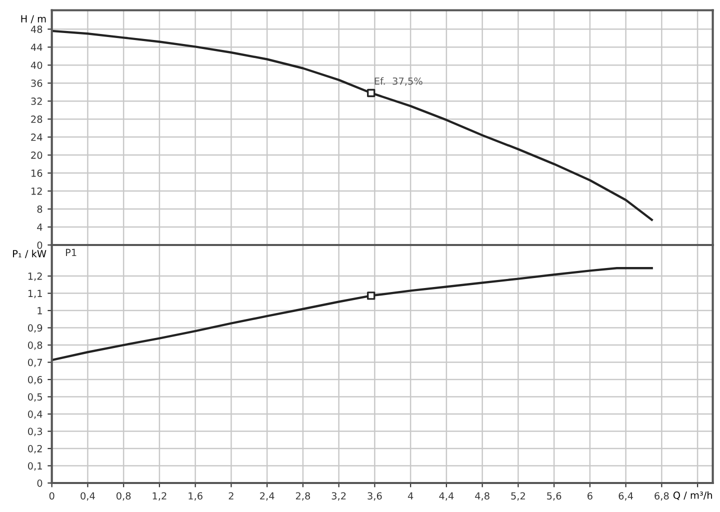 This screenshot has height=512, width=720. I want to click on y-tick-label: 12, so click(37, 191).